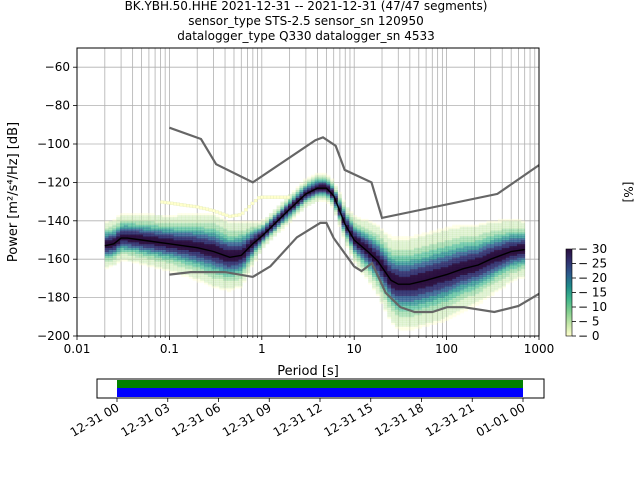  I want to click on psd-cell-faint, so click(197, 207).